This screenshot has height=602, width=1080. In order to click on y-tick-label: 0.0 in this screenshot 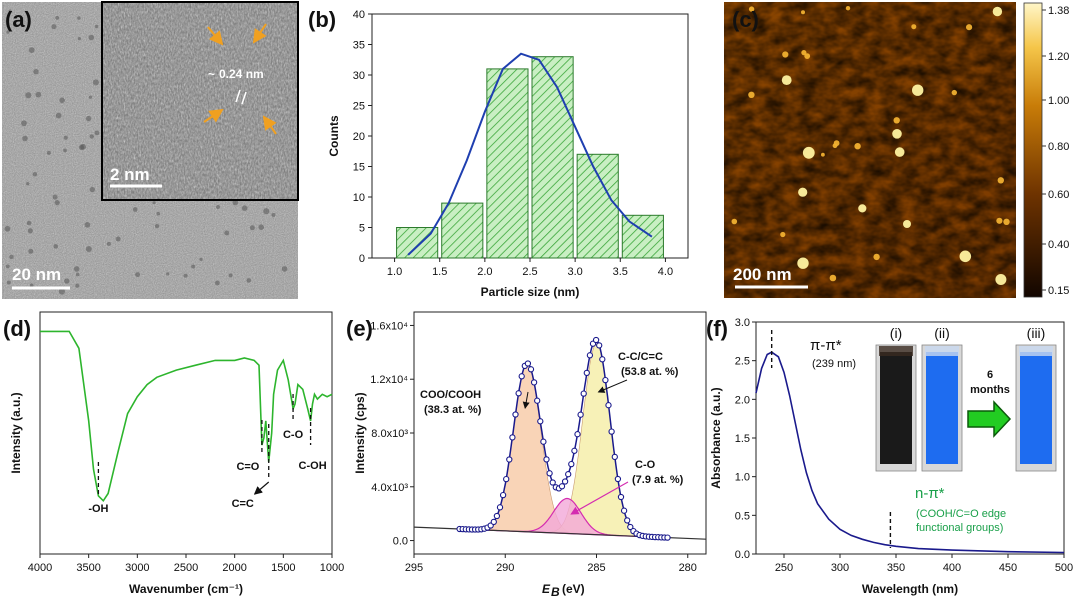, I will do `click(742, 555)`.